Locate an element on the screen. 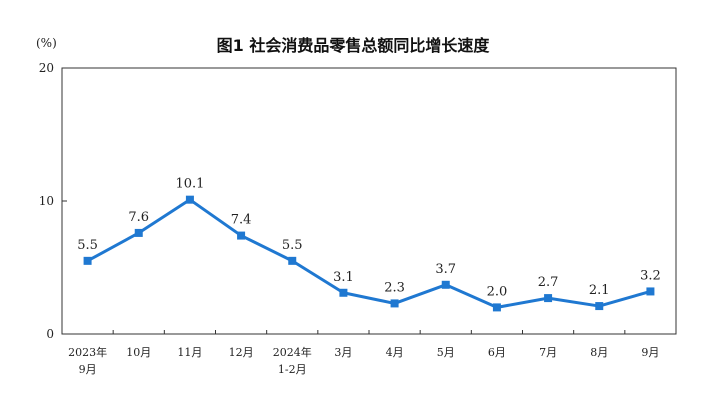  x-tick-label: 12月 is located at coordinates (241, 352).